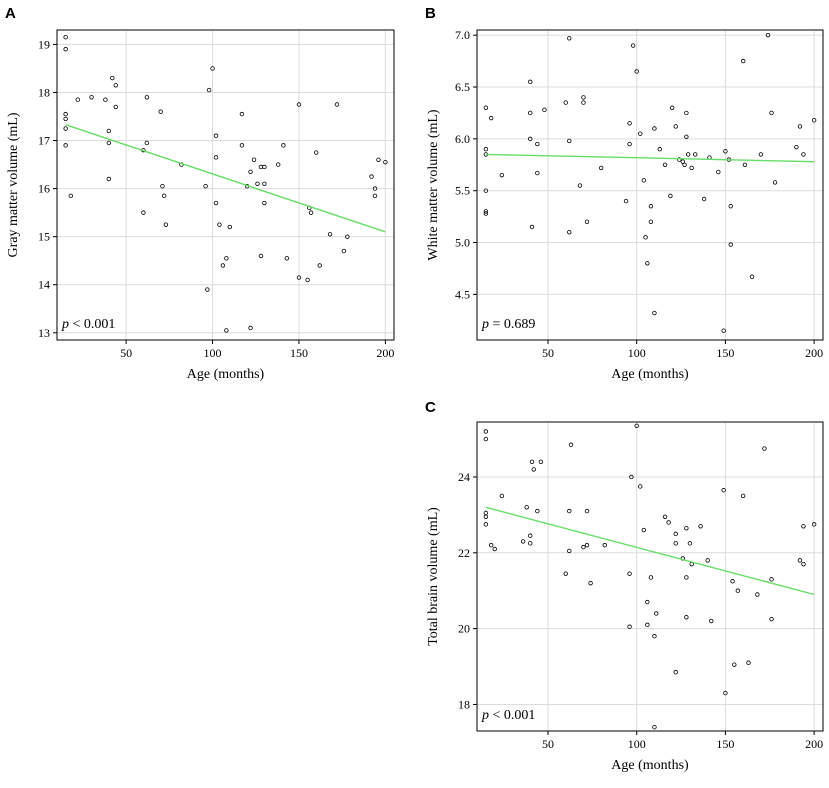  What do you see at coordinates (650, 765) in the screenshot?
I see `x-axis-title: Age (months)` at bounding box center [650, 765].